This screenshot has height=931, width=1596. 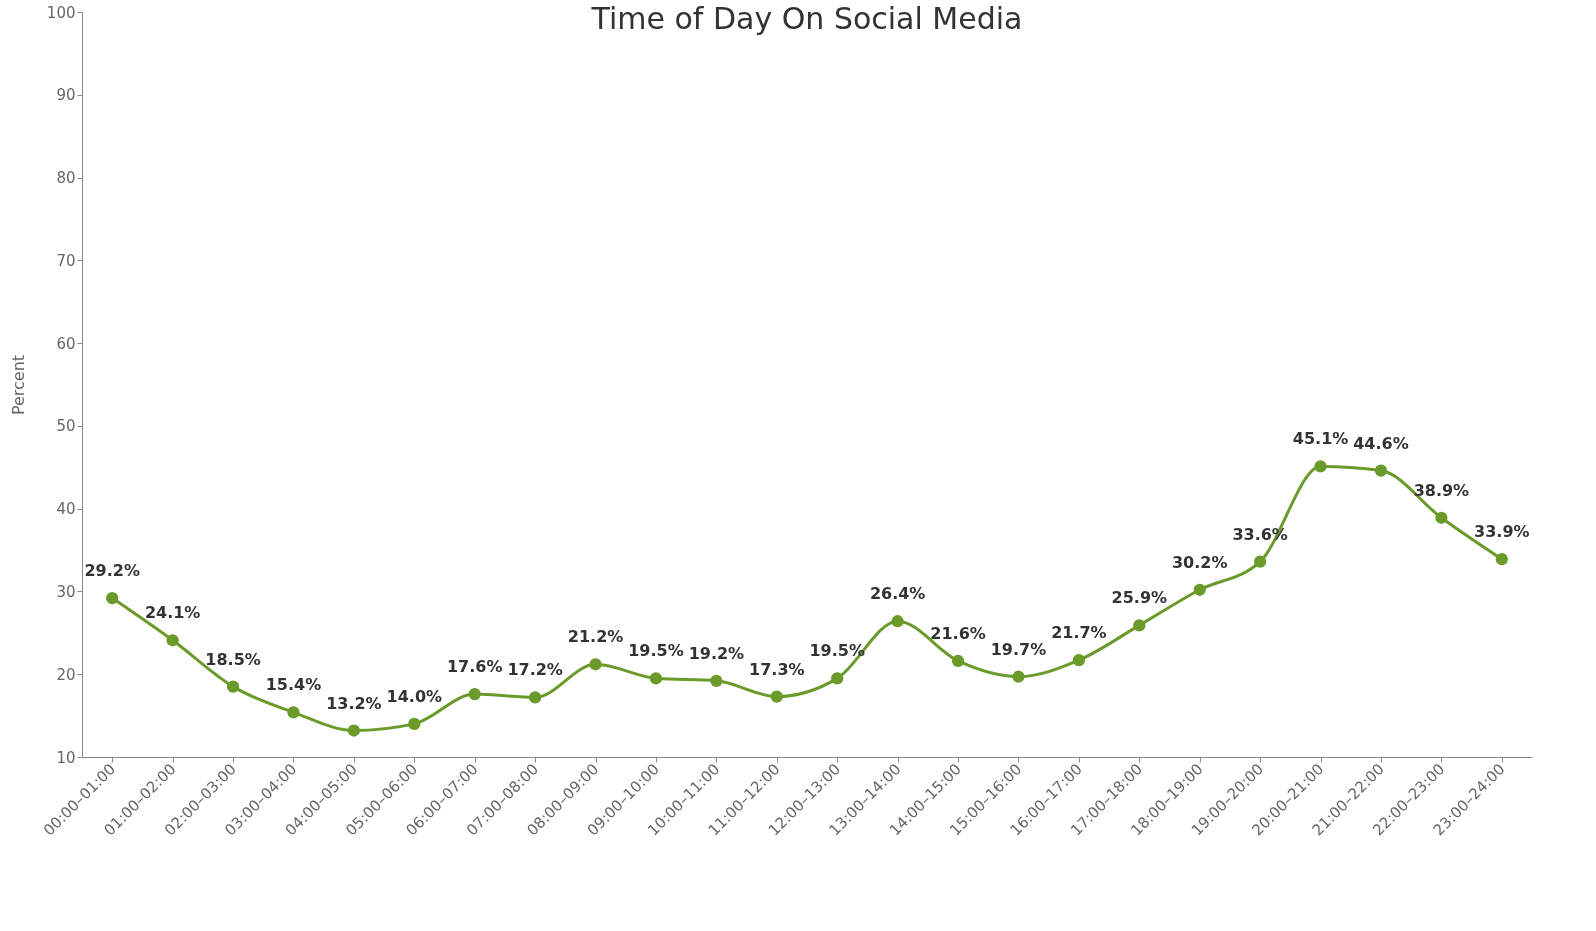 I want to click on y-tick-label: 40, so click(x=66, y=509).